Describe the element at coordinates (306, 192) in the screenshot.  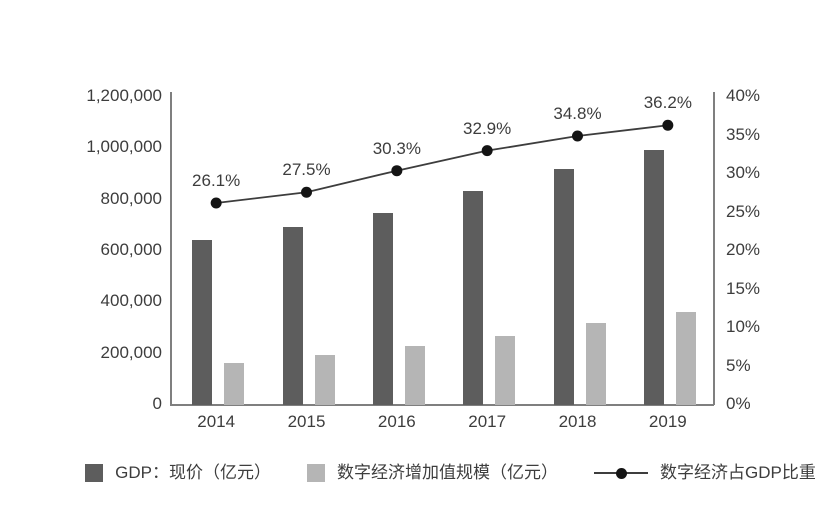
I see `ratio-line-marker-2015` at that location.